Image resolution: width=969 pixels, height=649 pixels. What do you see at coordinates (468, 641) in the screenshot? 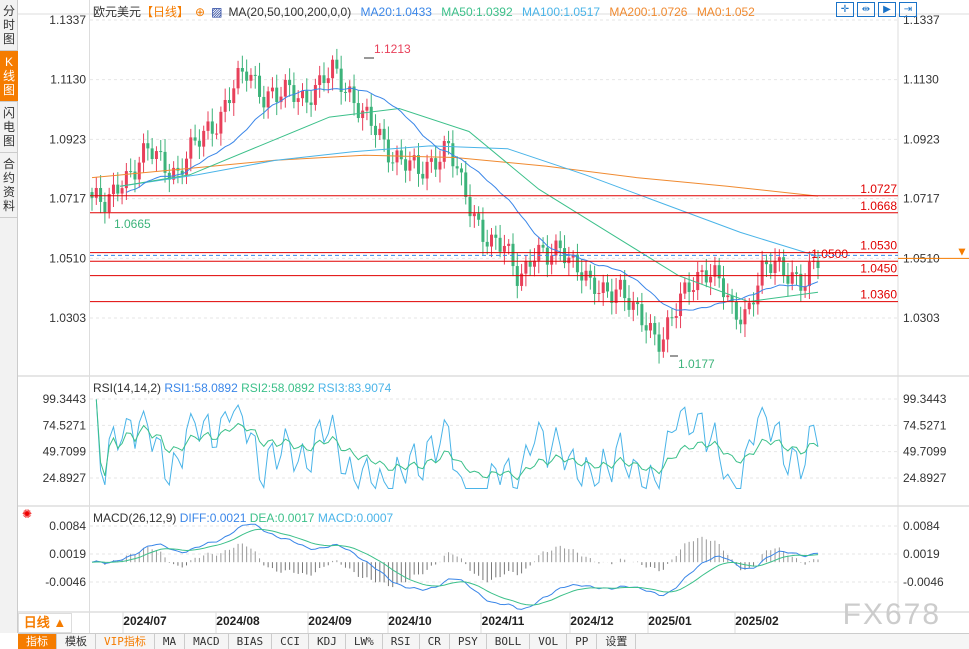
I see `indicator-button: PSY` at bounding box center [468, 641].